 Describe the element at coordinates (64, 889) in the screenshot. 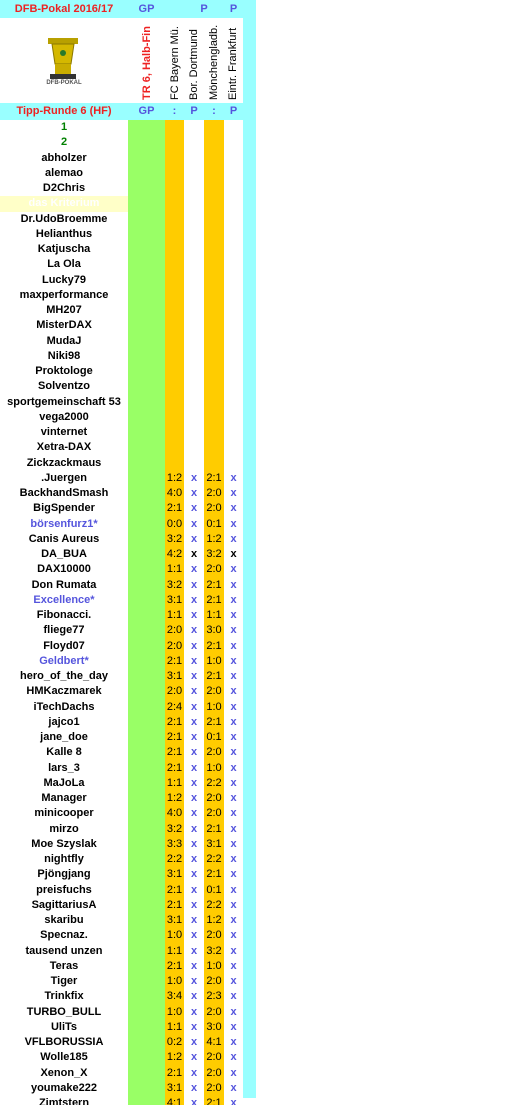

I see `player-name: preisfuchs` at that location.